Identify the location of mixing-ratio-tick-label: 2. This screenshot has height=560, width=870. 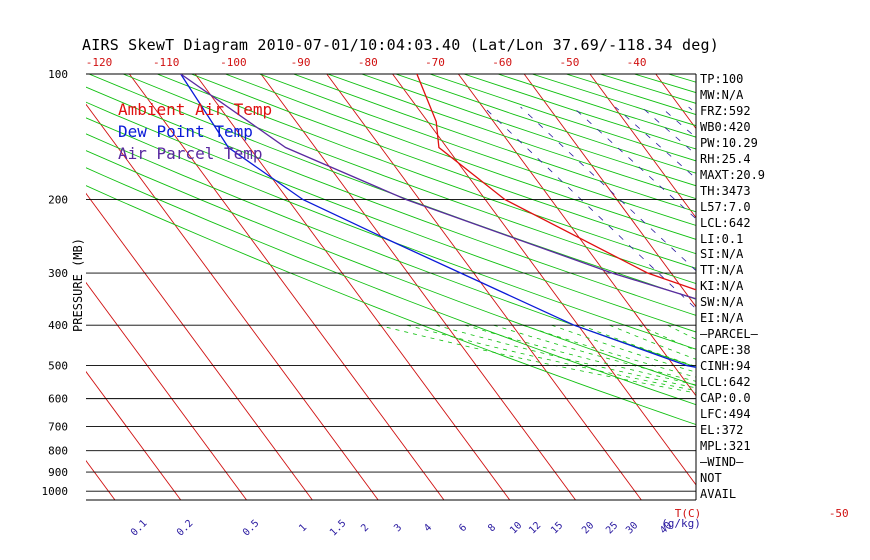
(365, 528).